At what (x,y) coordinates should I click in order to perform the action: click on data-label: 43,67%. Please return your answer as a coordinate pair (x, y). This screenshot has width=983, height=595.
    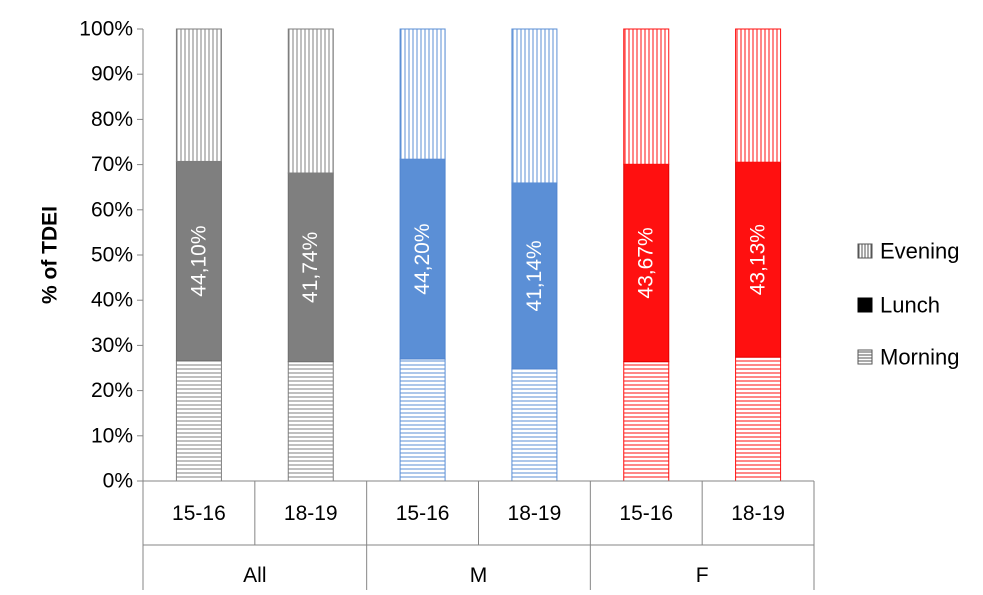
    Looking at the image, I should click on (646, 262).